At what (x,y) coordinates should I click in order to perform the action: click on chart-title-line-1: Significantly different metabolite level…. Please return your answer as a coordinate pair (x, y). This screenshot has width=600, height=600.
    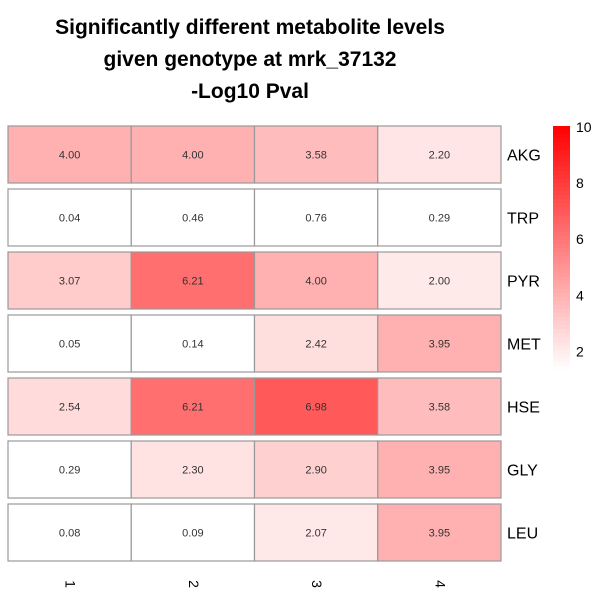
    Looking at the image, I should click on (250, 27).